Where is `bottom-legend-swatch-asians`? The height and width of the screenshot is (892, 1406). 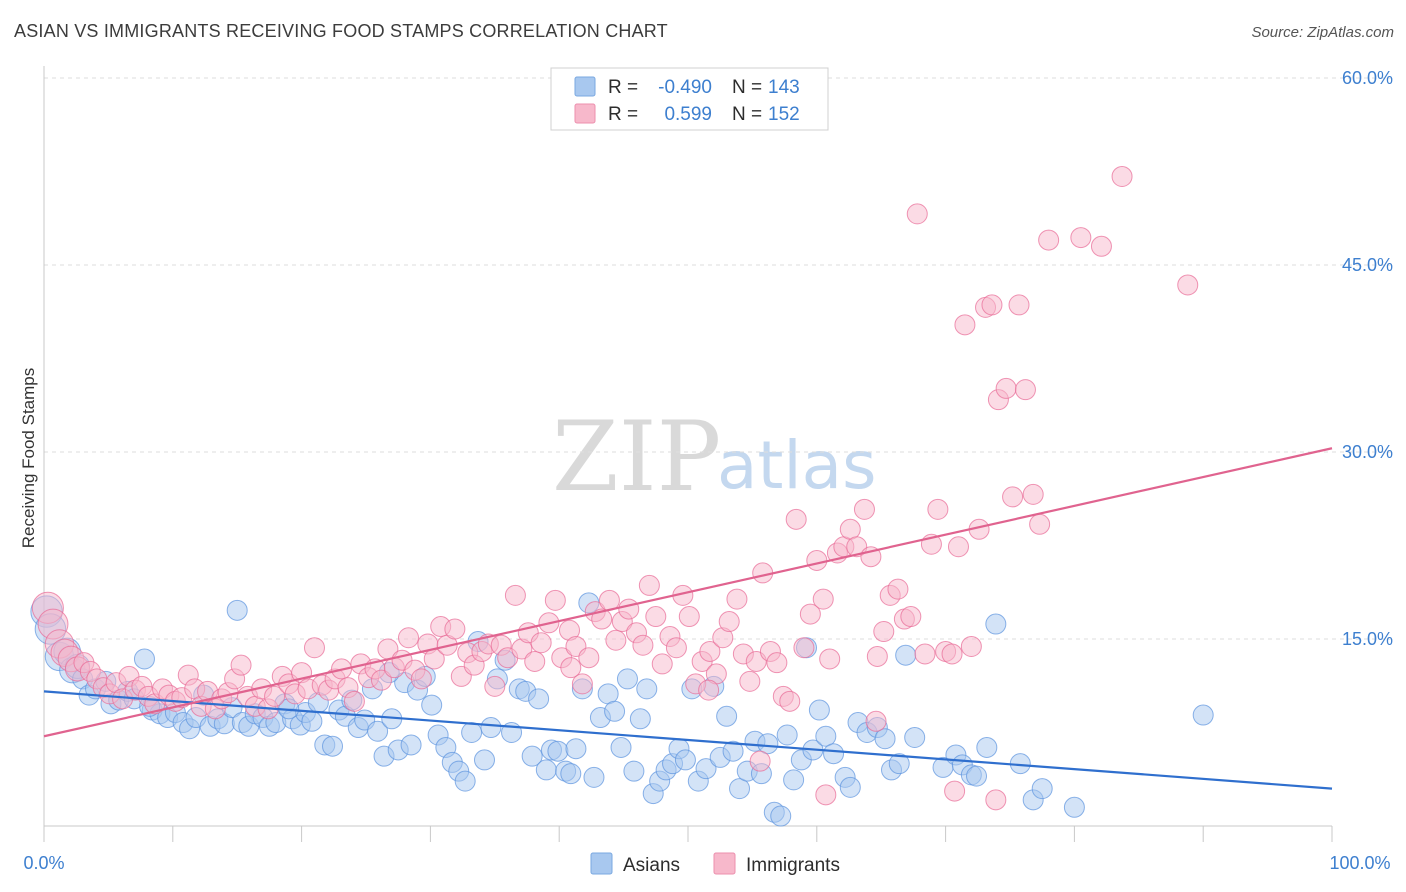
bottom-legend-swatch-asians is located at coordinates (601, 863).